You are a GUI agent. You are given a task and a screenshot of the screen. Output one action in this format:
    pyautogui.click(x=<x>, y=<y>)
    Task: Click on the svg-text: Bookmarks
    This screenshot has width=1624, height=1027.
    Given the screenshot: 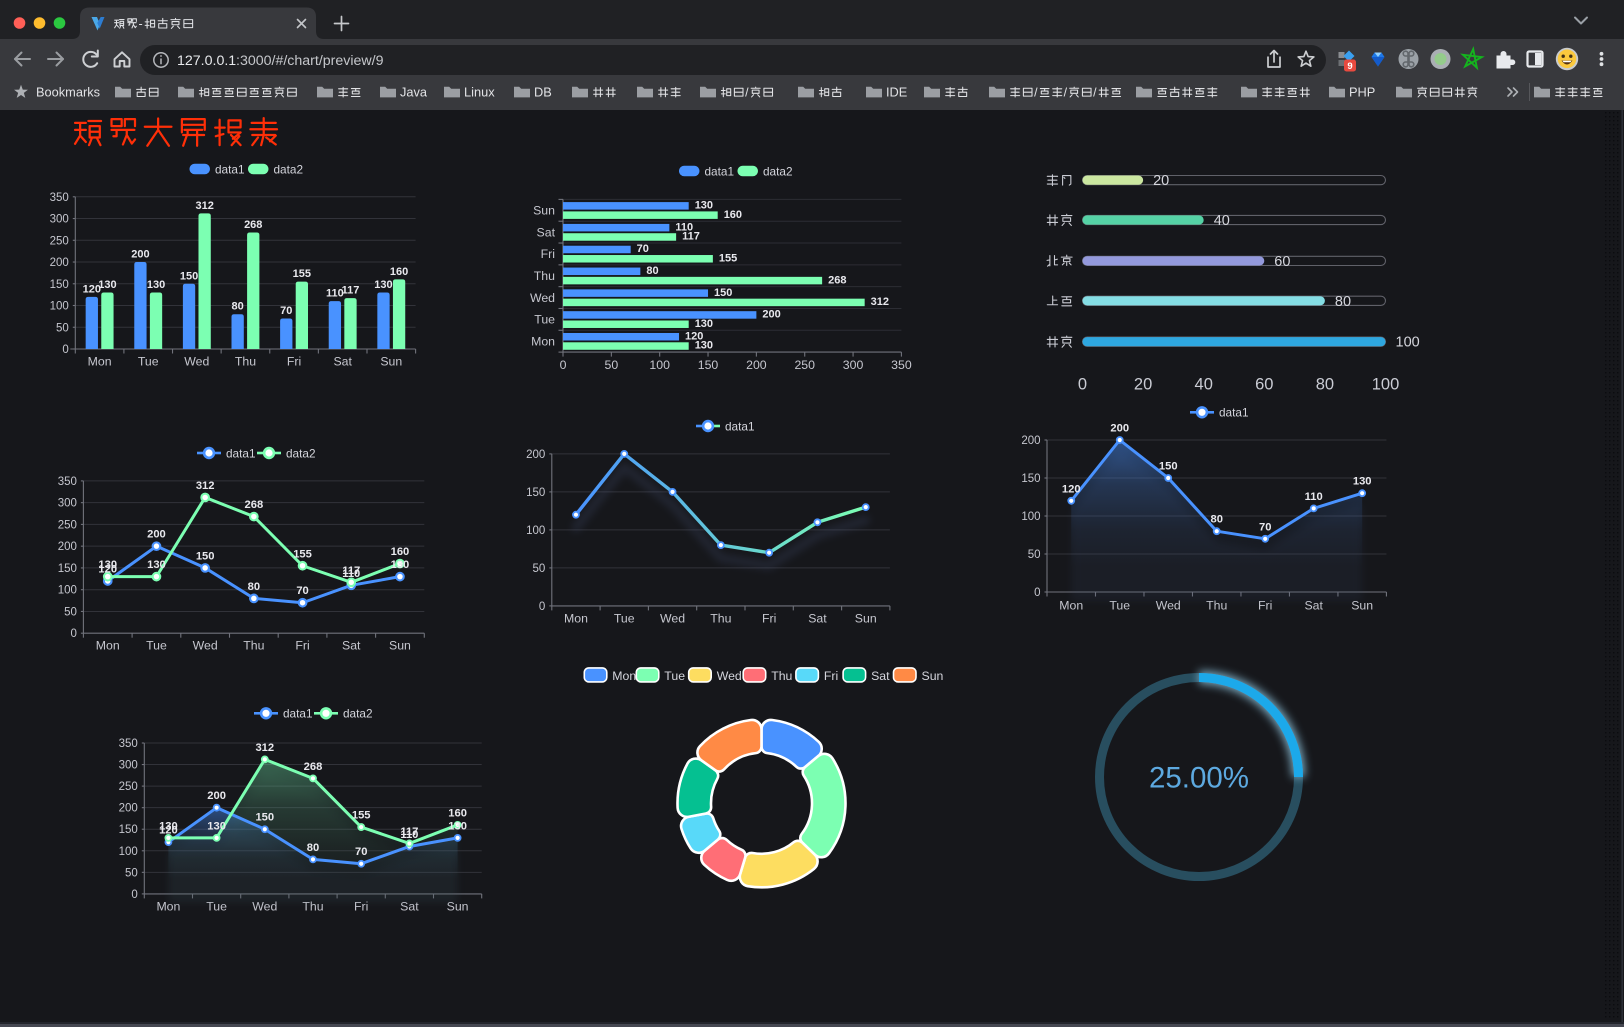 What is the action you would take?
    pyautogui.click(x=68, y=92)
    